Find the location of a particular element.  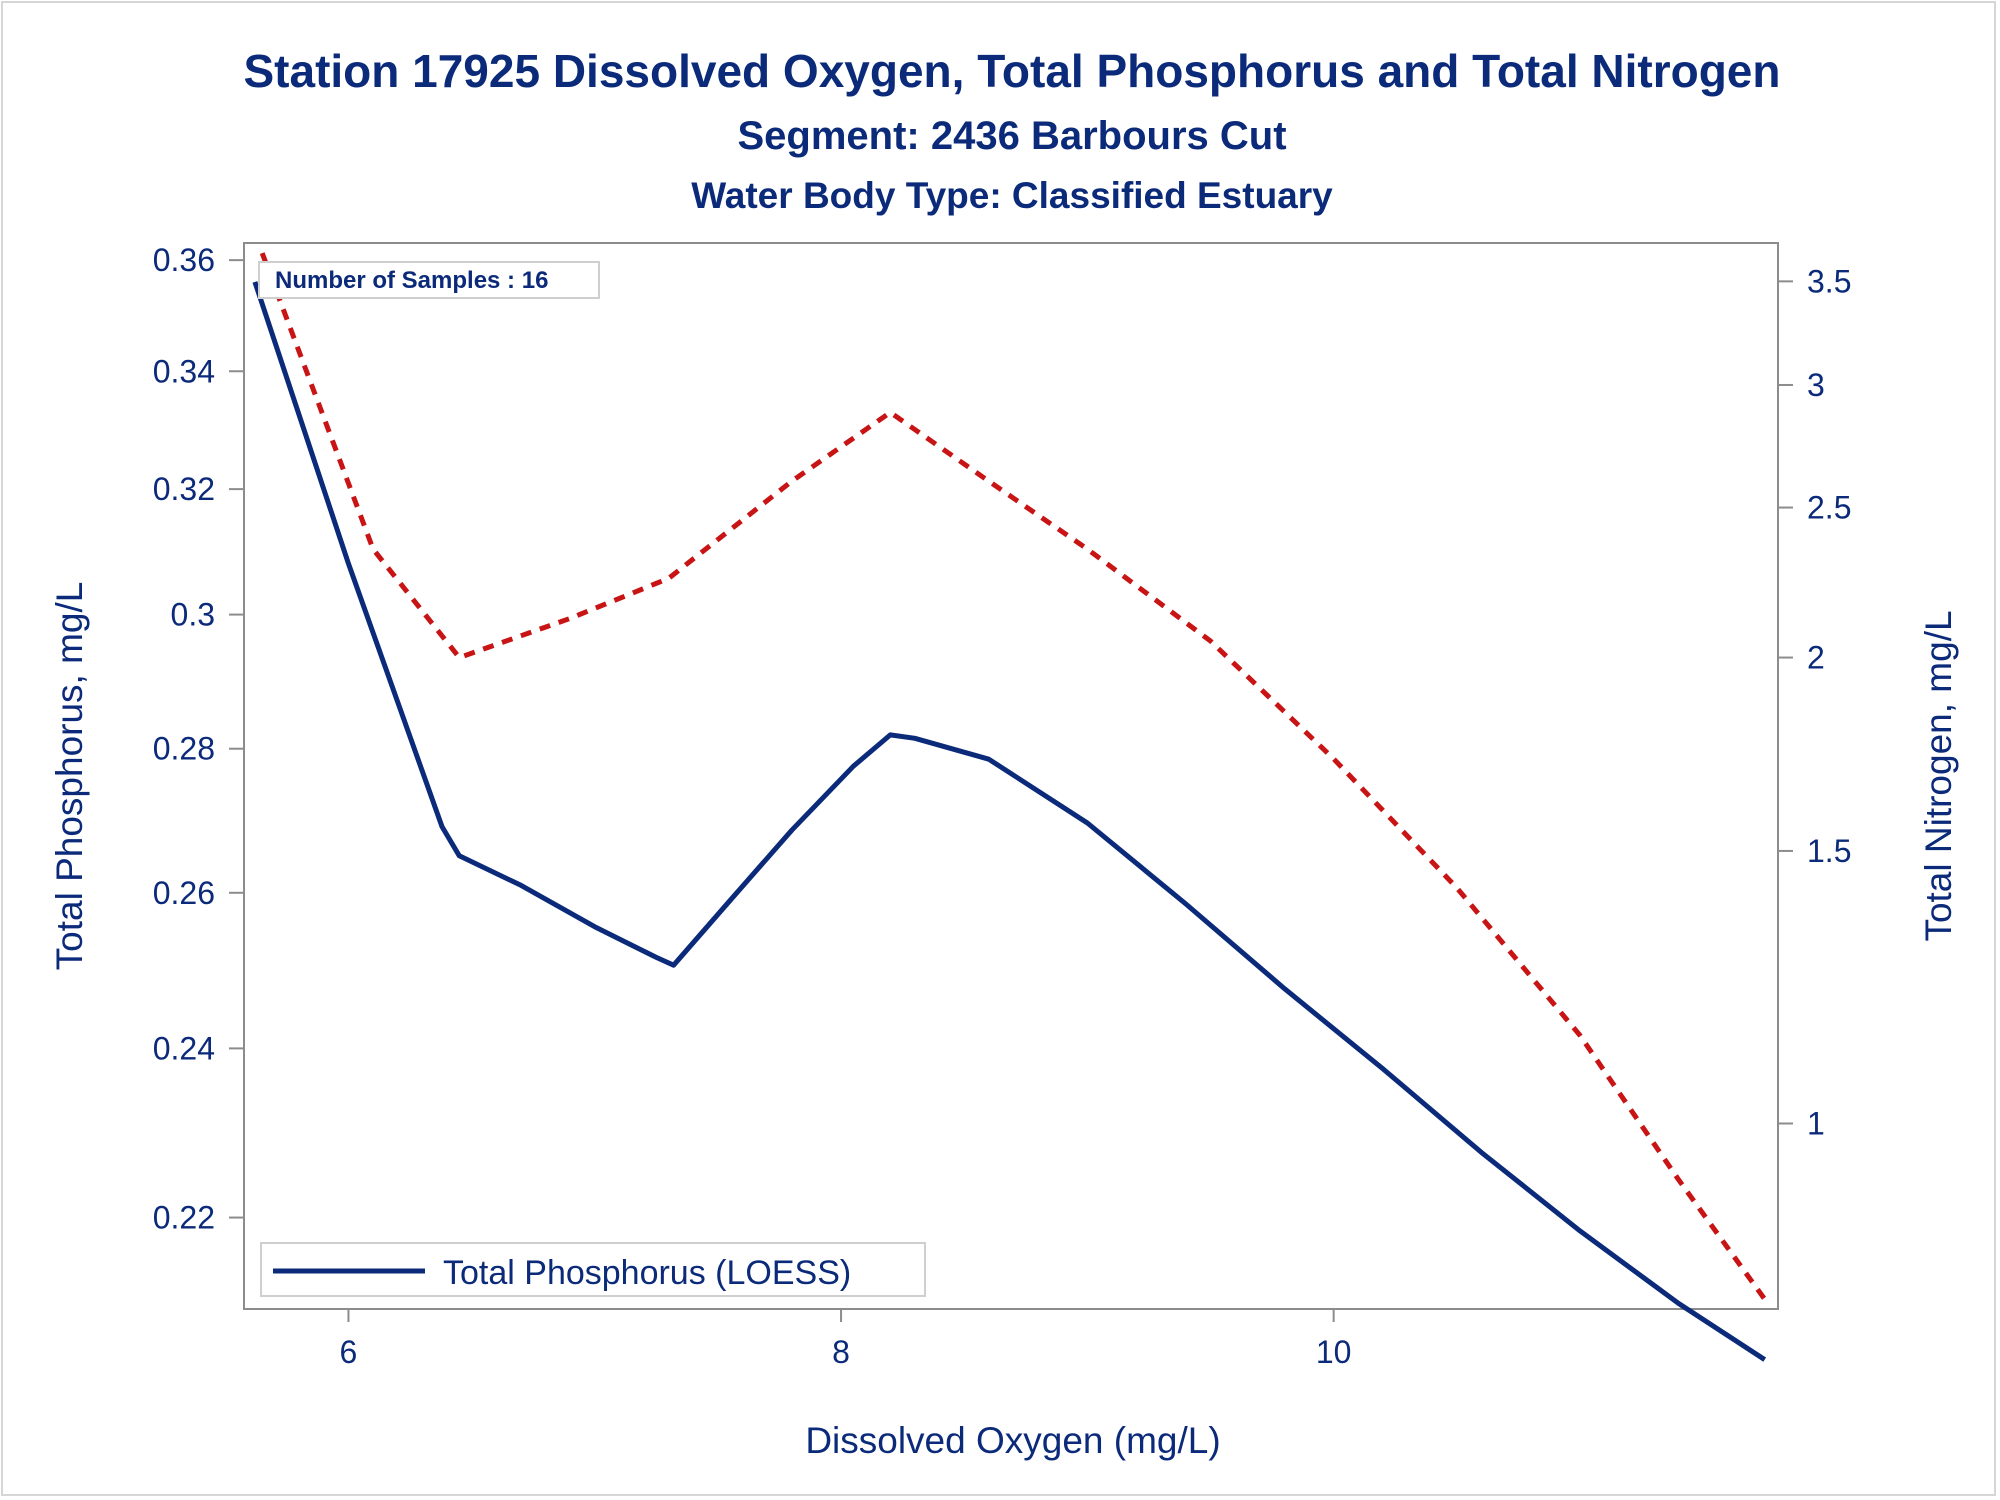

y2-tick-label: 3.5 is located at coordinates (1829, 281).